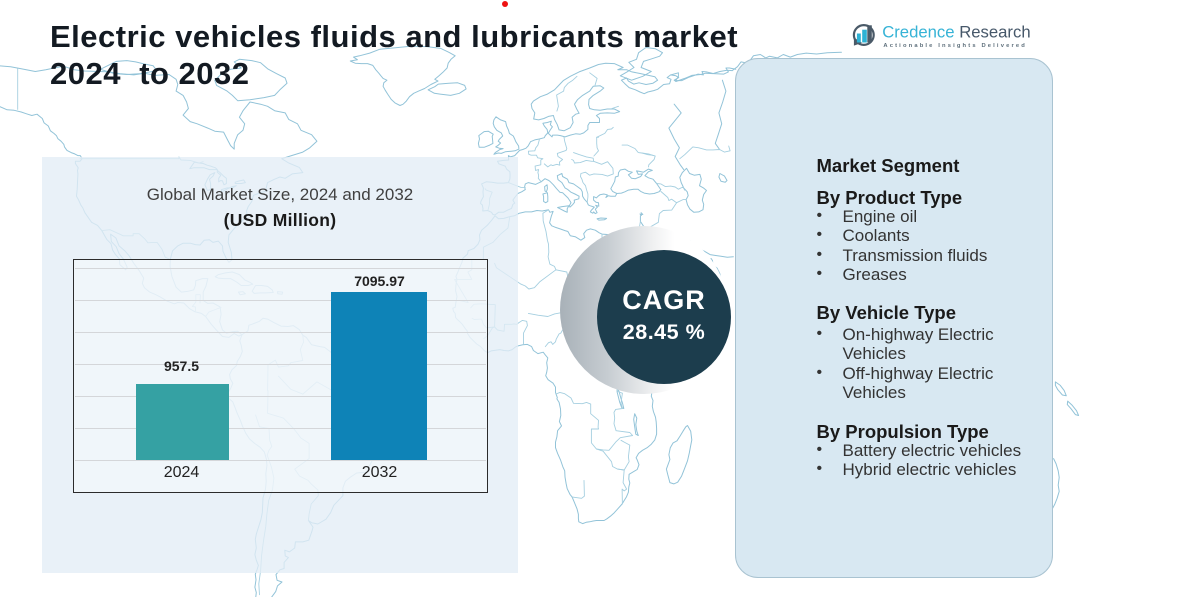  What do you see at coordinates (955, 46) in the screenshot?
I see `svg-text: Actionable Insights Delivered` at bounding box center [955, 46].